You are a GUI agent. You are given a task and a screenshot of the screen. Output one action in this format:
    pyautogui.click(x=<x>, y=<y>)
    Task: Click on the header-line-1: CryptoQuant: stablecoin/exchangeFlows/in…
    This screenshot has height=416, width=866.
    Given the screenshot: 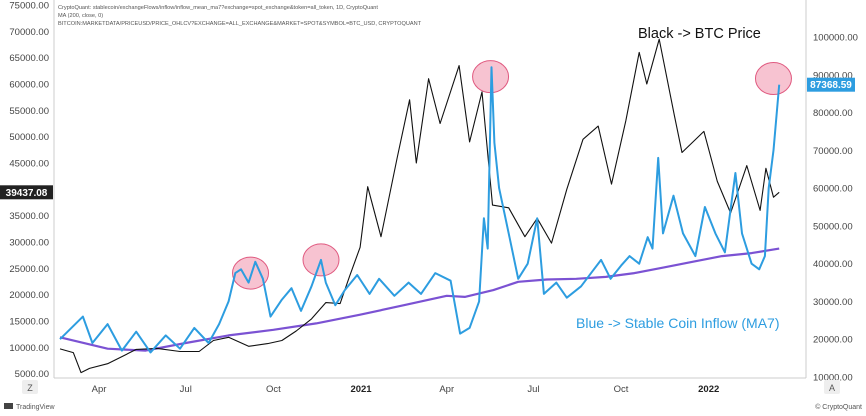 What is the action you would take?
    pyautogui.click(x=218, y=8)
    